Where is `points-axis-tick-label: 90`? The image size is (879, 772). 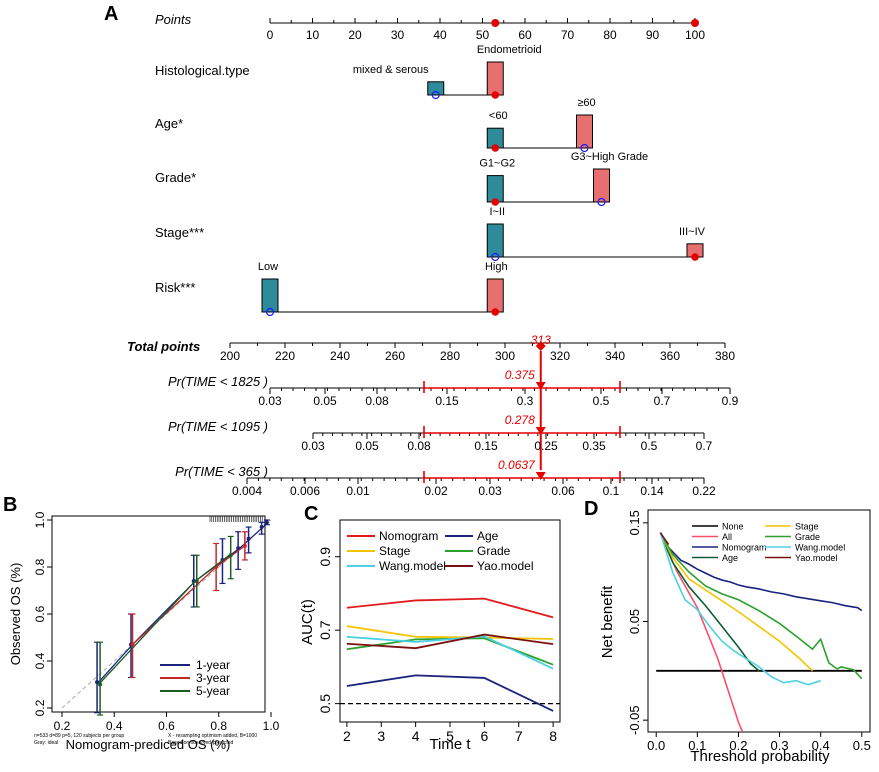 points-axis-tick-label: 90 is located at coordinates (653, 35).